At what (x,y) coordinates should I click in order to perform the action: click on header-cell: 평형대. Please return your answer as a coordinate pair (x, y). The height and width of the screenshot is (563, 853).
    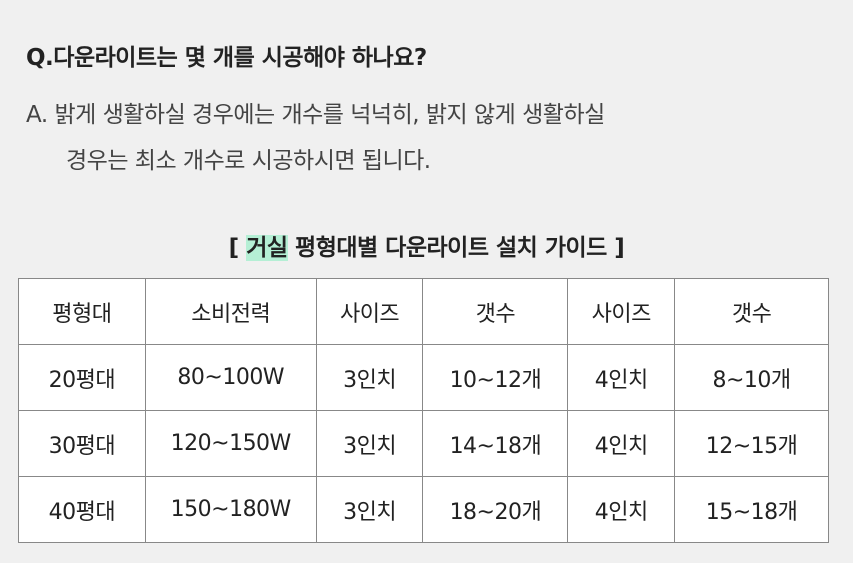
    Looking at the image, I should click on (82, 311).